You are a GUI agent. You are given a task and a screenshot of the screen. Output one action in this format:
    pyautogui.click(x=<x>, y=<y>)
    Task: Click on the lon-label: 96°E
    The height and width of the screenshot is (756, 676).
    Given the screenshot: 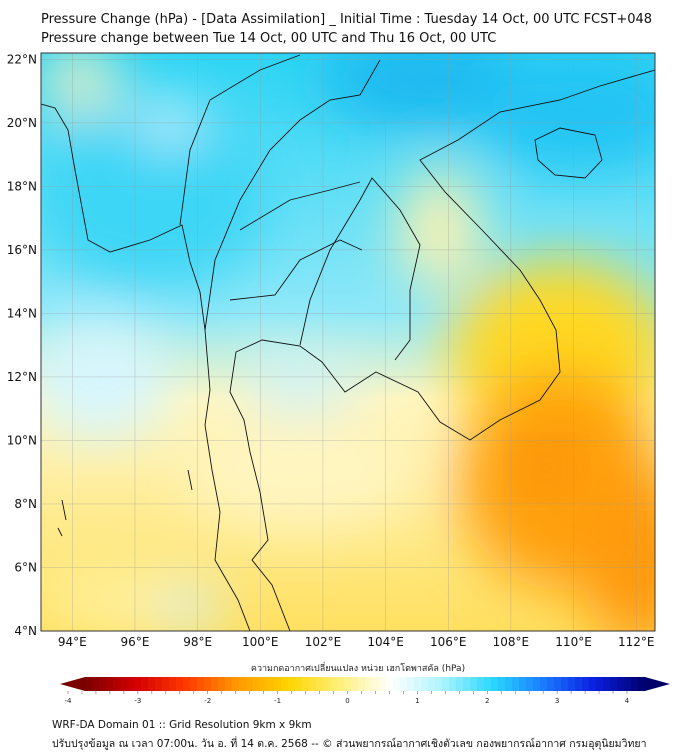 What is the action you would take?
    pyautogui.click(x=135, y=642)
    